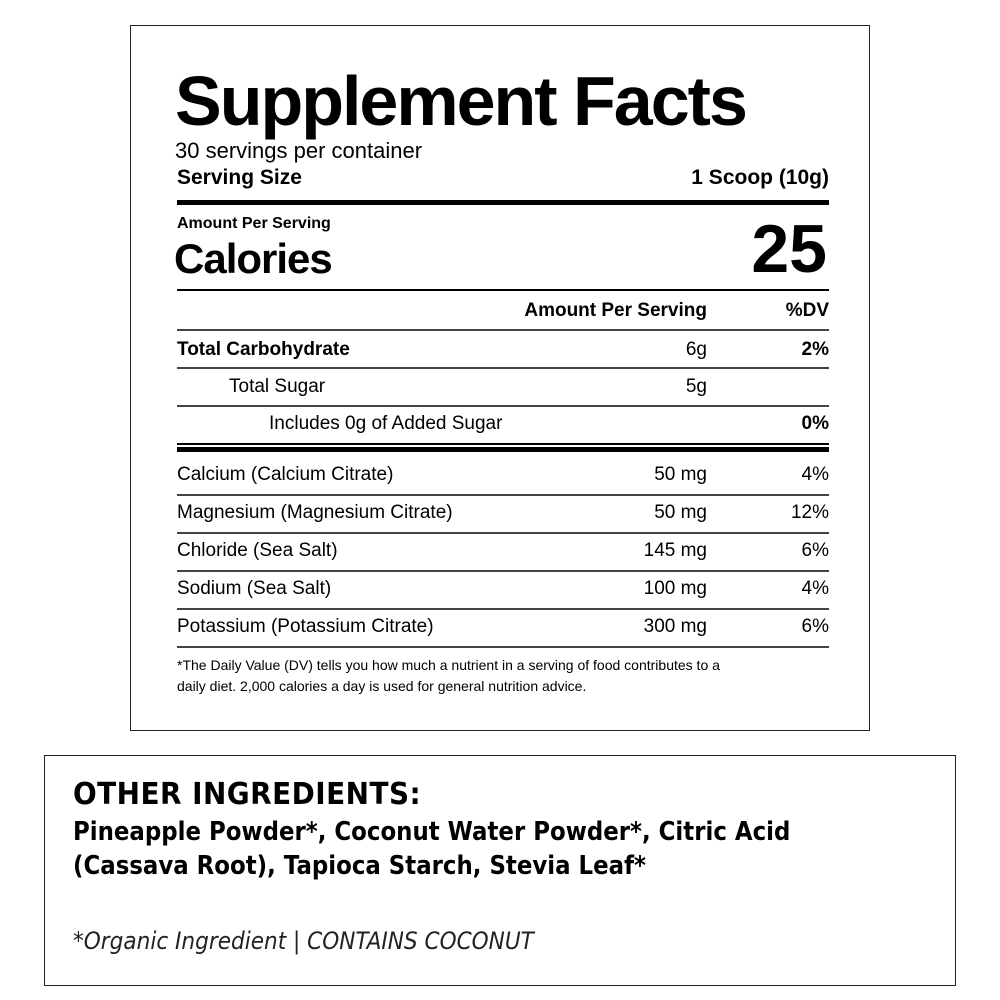 This screenshot has height=1000, width=1000. I want to click on nutrient-amount: 100 mg, so click(675, 588).